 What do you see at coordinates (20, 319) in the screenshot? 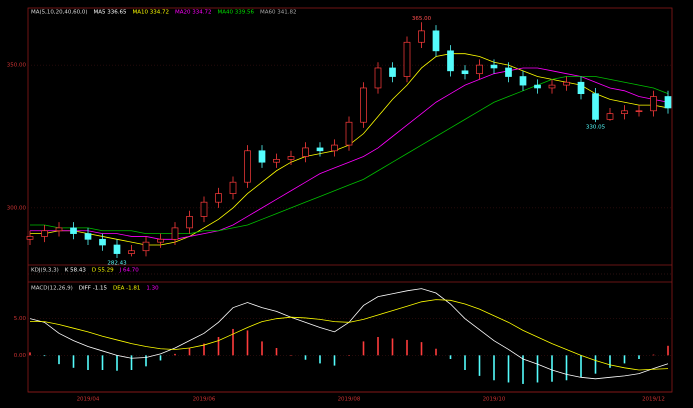
I see `y-tick-label: 5.00` at bounding box center [20, 319].